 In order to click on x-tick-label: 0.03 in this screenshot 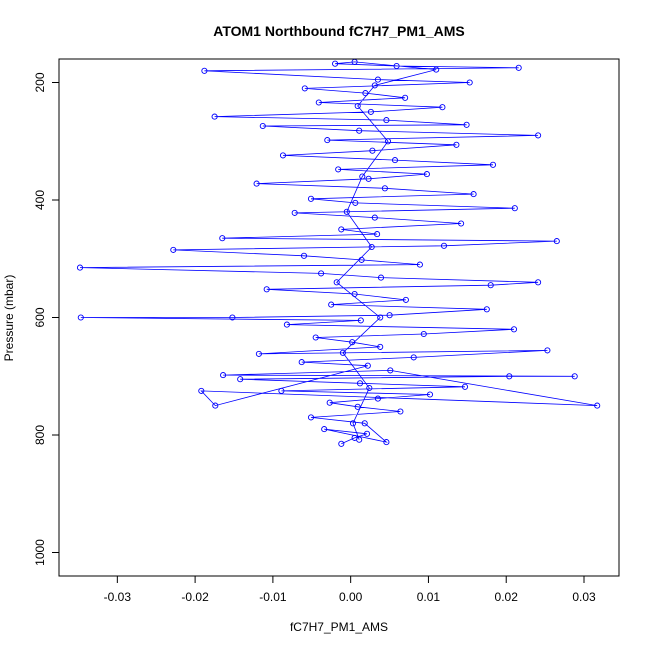, I will do `click(584, 597)`.